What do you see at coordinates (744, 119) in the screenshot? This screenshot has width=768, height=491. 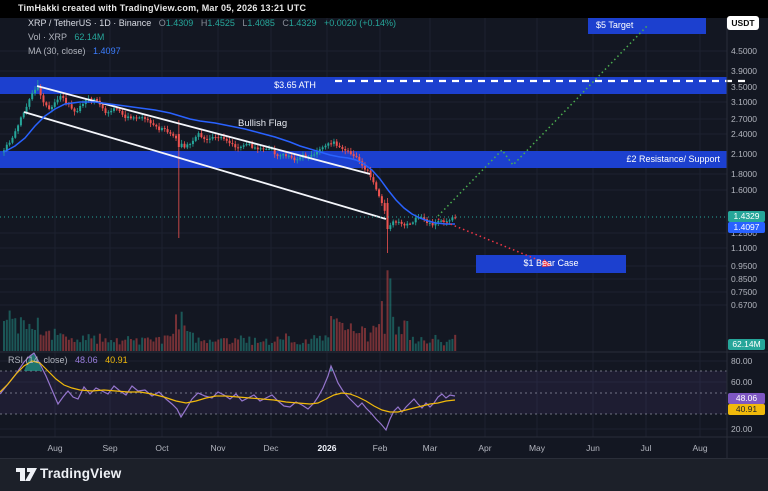 I see `price-axis-label: 2.7000` at bounding box center [744, 119].